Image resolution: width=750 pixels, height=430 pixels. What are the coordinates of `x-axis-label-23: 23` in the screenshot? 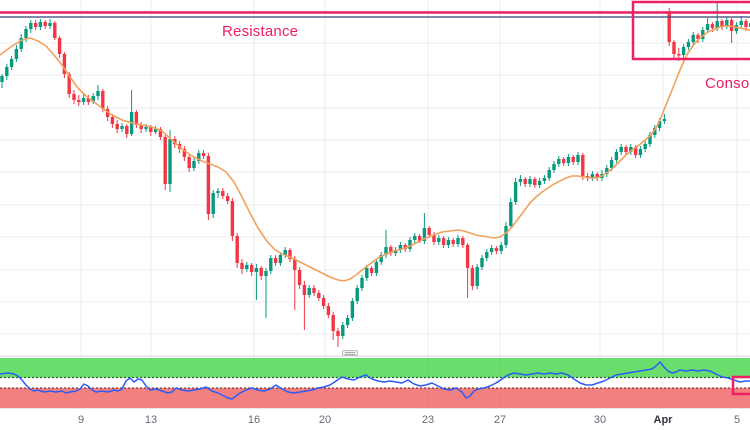 It's located at (428, 420).